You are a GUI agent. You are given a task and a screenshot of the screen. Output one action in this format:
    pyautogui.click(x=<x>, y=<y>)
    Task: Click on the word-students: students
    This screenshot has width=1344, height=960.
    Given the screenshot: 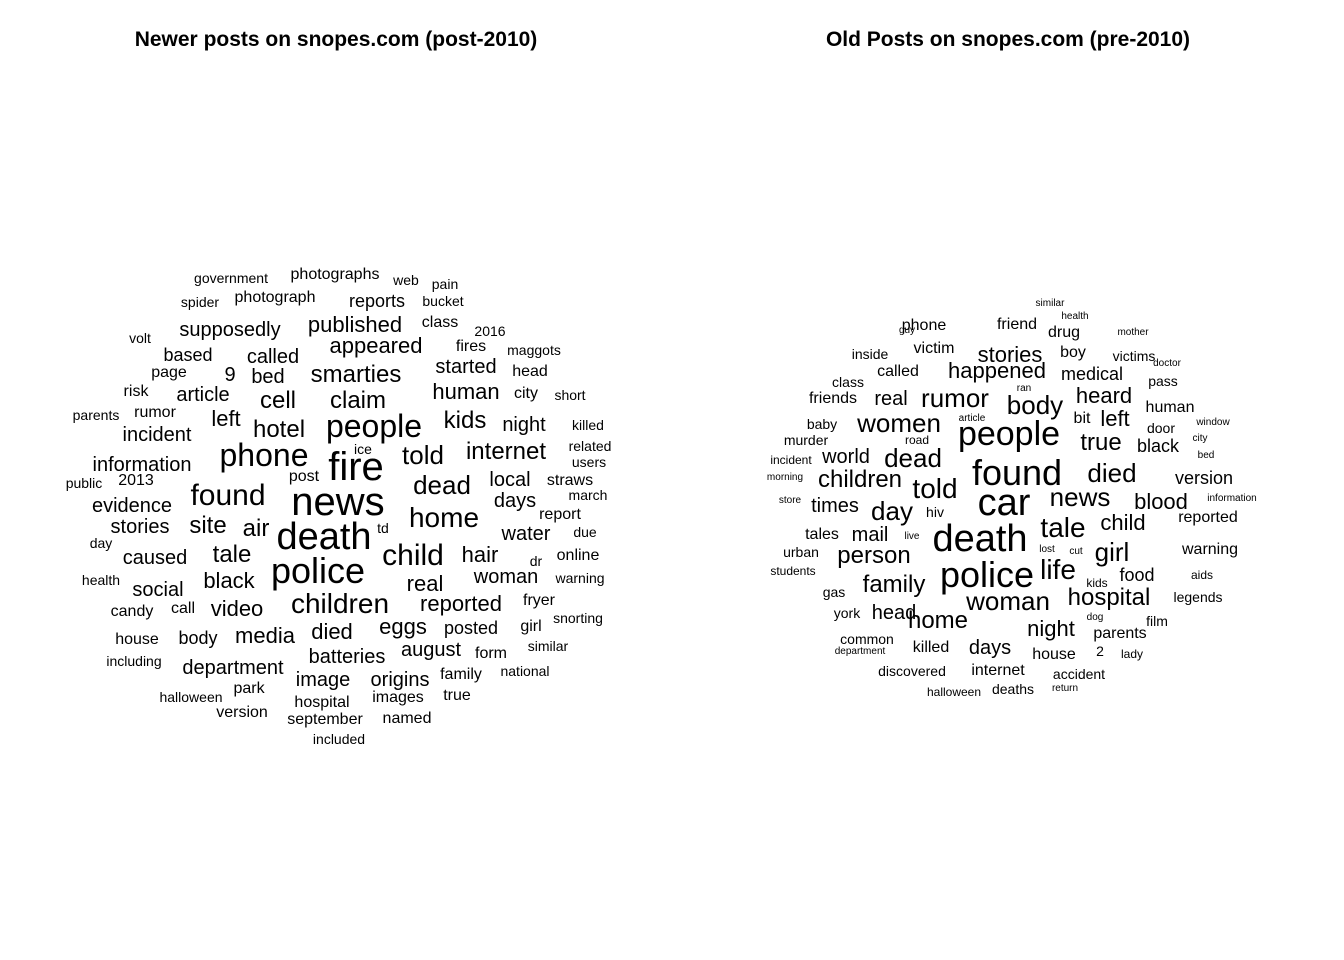 What is the action you would take?
    pyautogui.click(x=793, y=571)
    